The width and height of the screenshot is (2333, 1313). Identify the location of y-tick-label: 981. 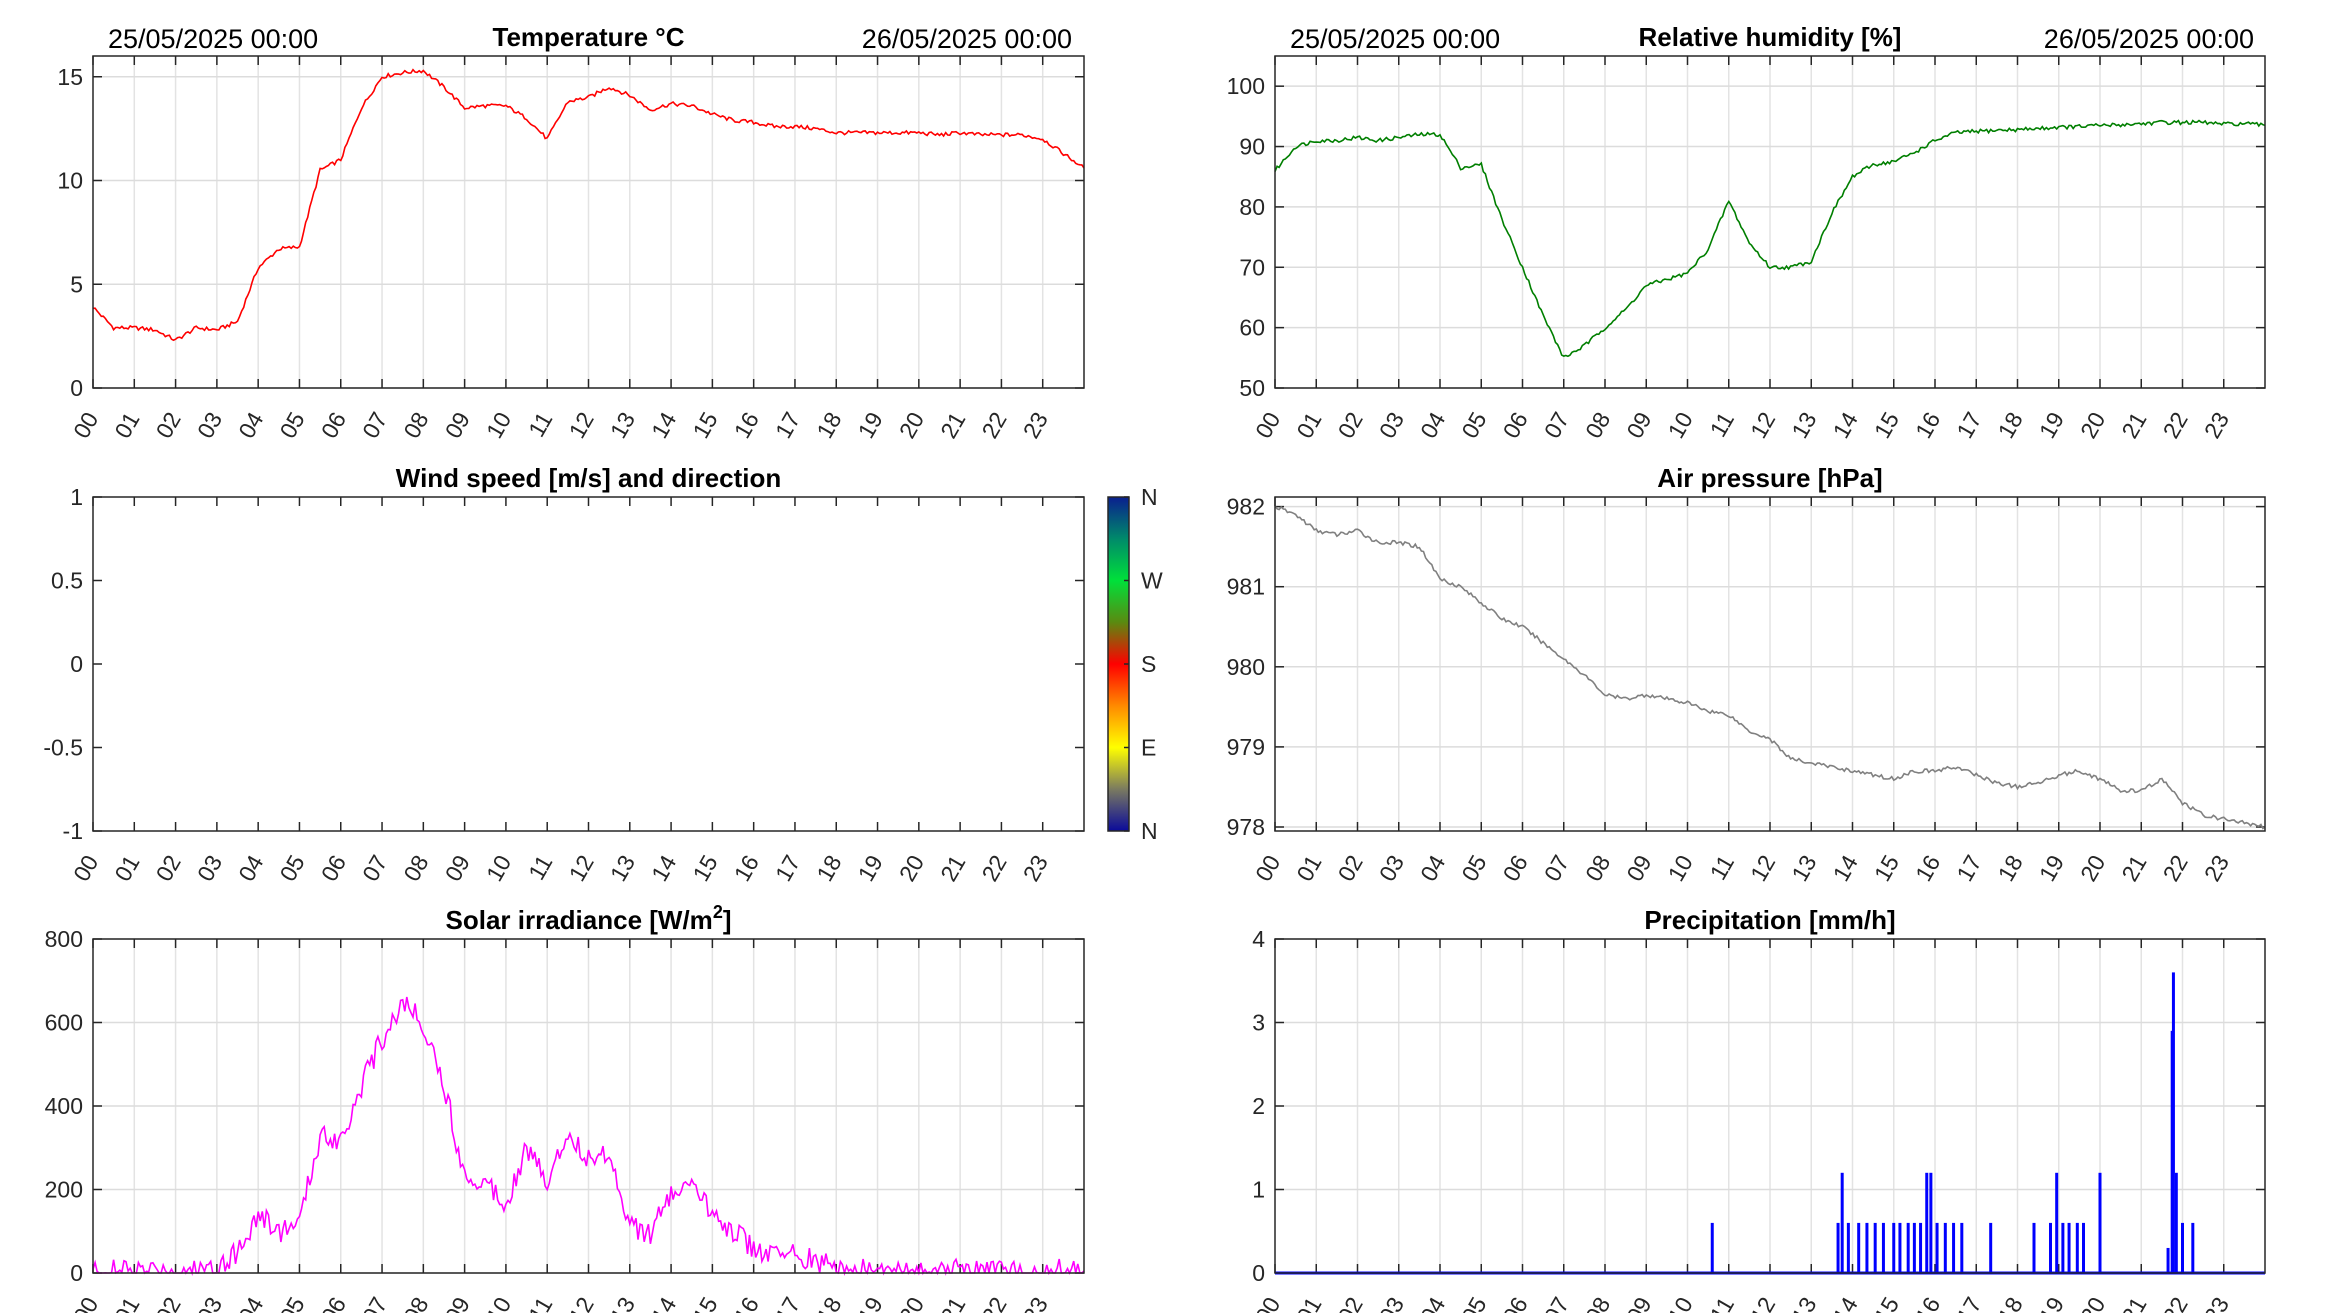
(1246, 587).